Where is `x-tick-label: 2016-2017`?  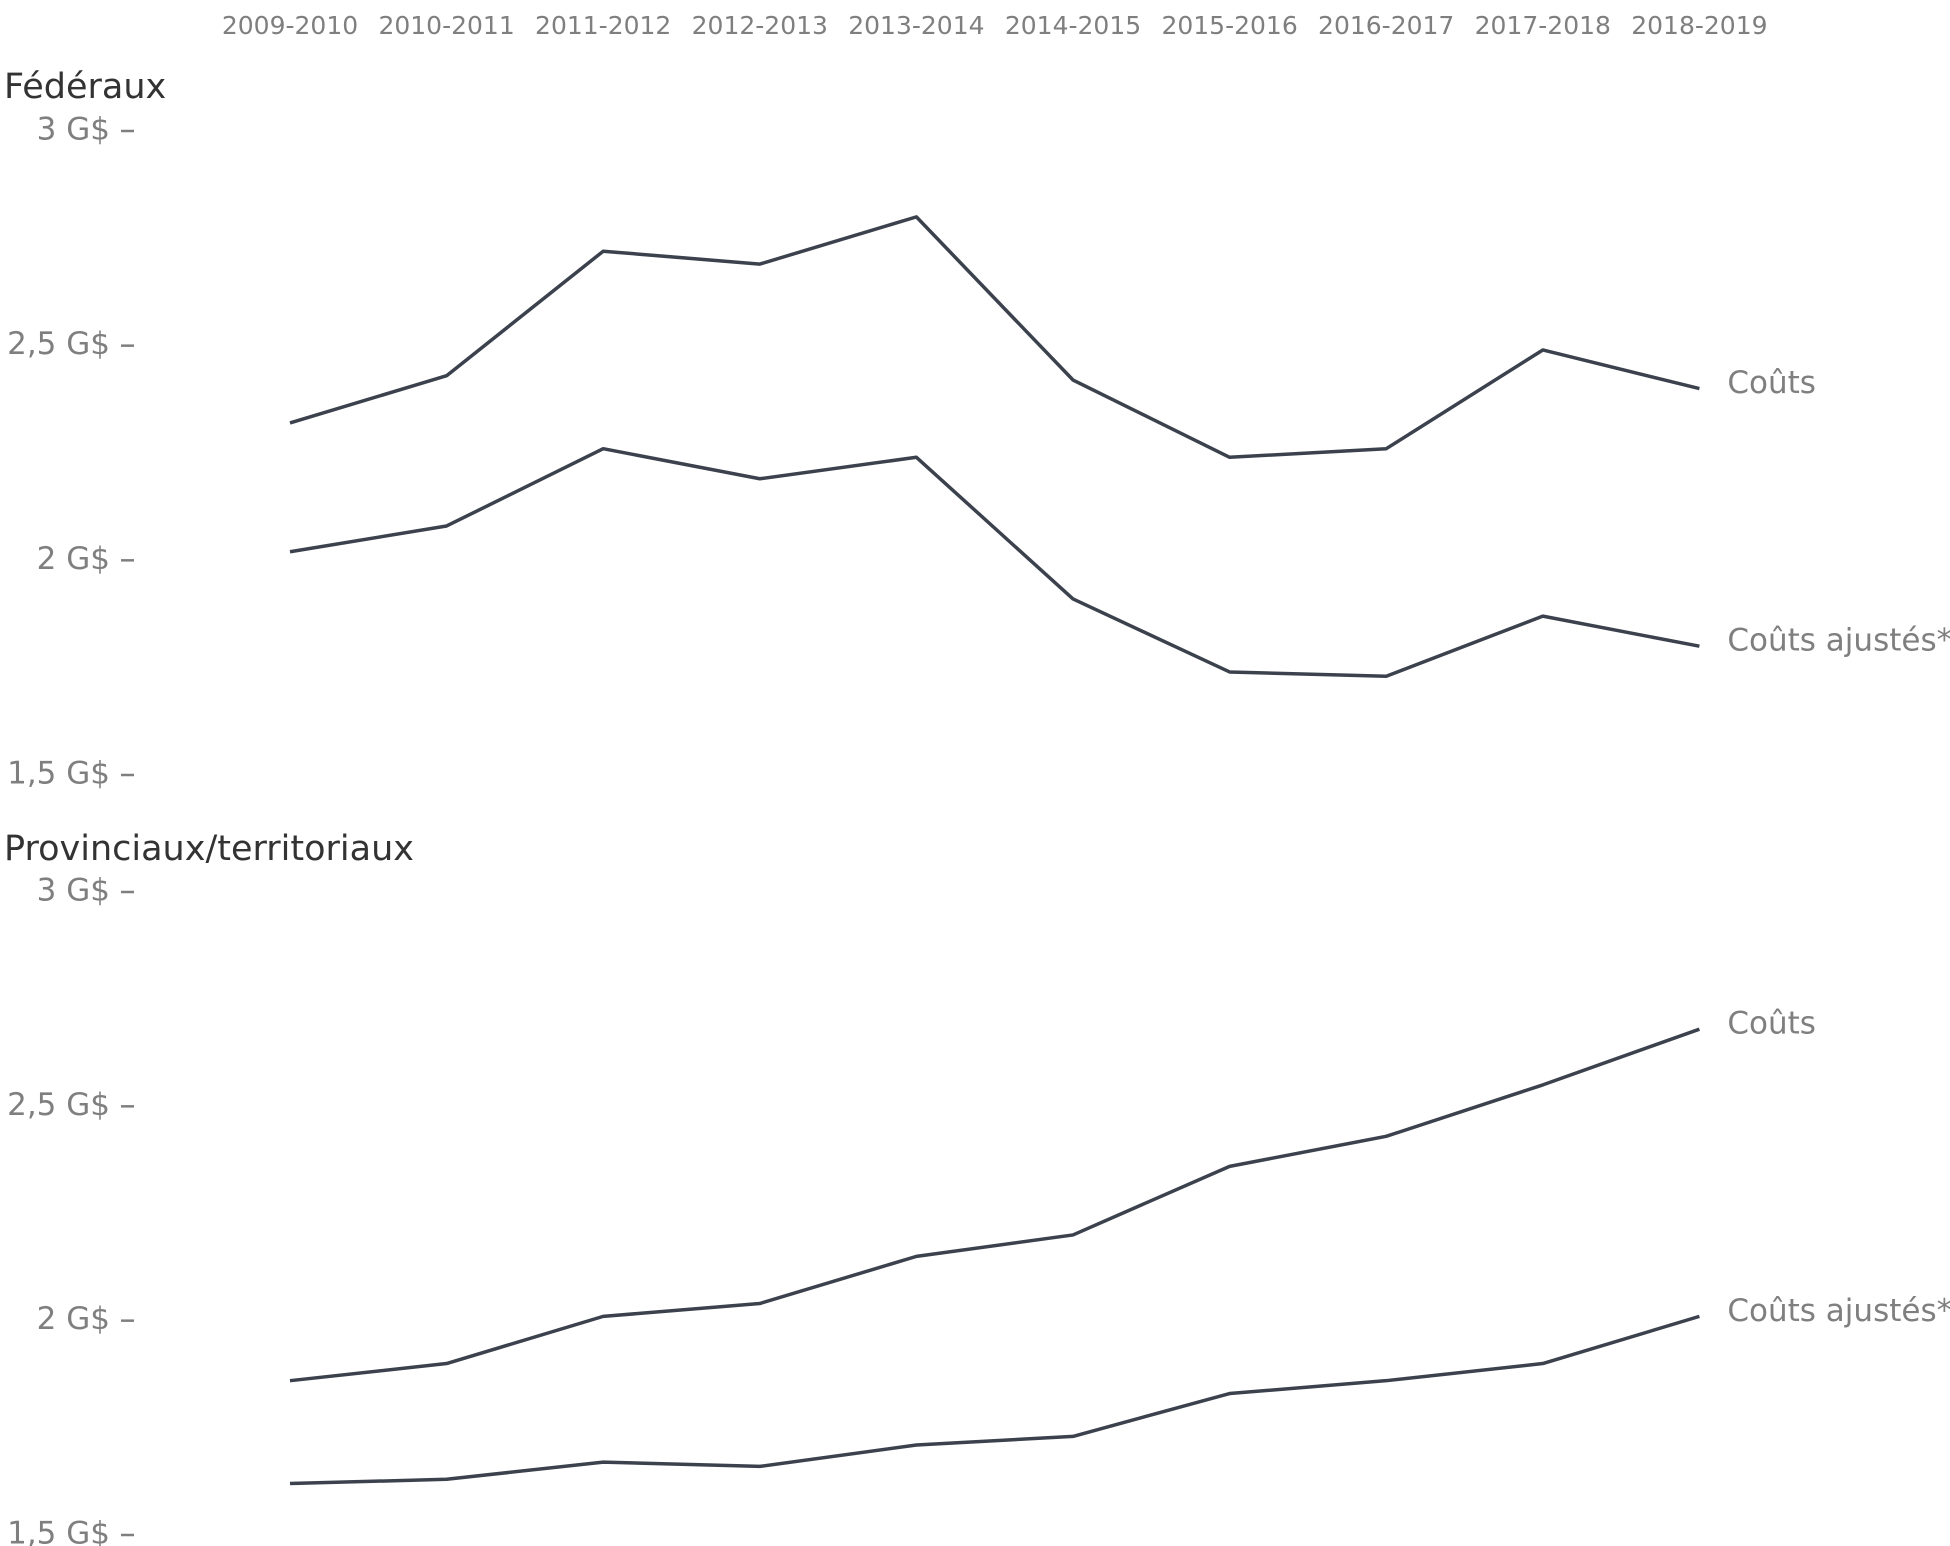 x-tick-label: 2016-2017 is located at coordinates (1386, 25).